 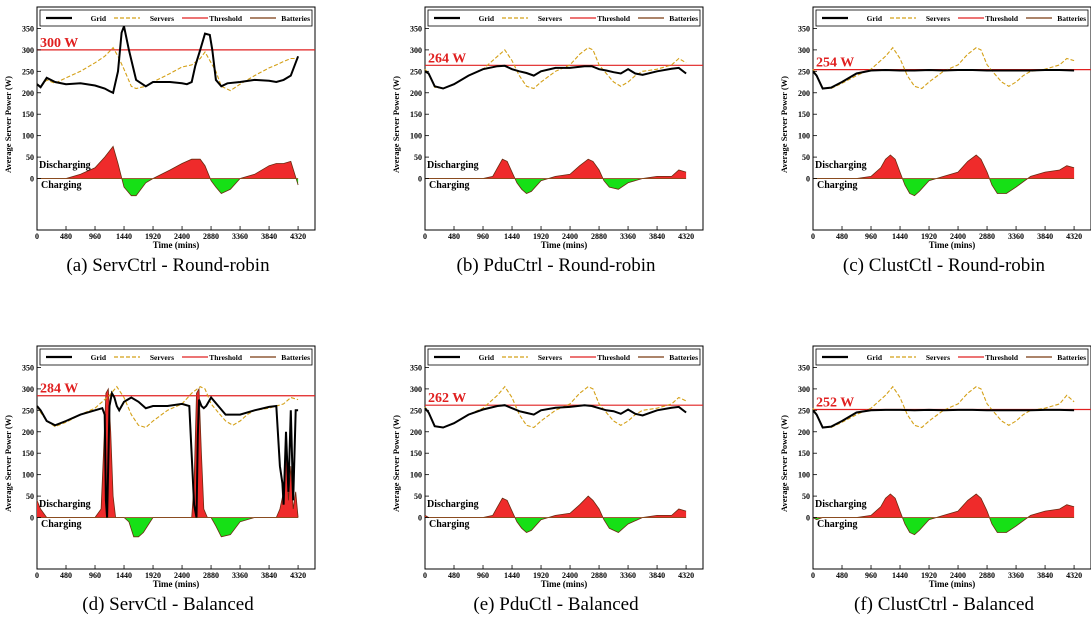 What do you see at coordinates (944, 167) in the screenshot?
I see `batteries-discharging-area` at bounding box center [944, 167].